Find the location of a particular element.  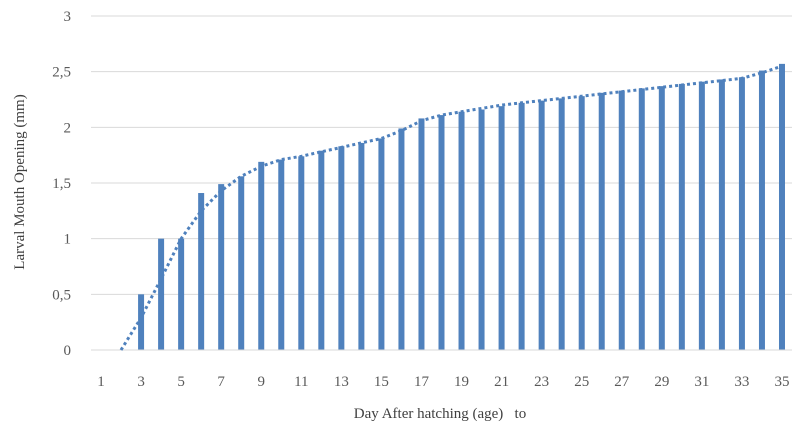

y-axis-title: Larval Mouth Opening (mm) is located at coordinates (20, 181).